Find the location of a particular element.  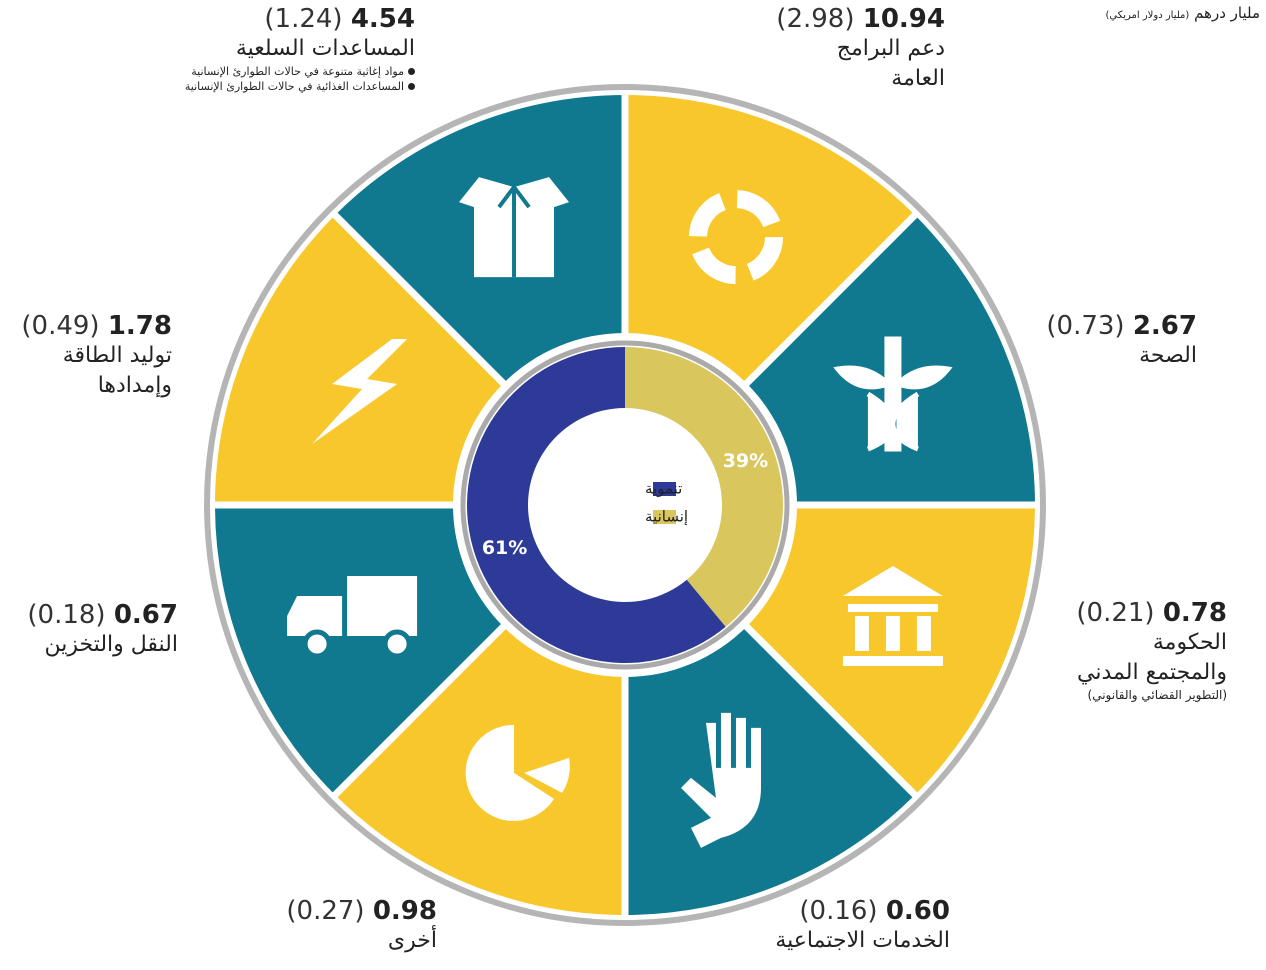

sector-value: 0.98 (0.27) is located at coordinates (361, 911).